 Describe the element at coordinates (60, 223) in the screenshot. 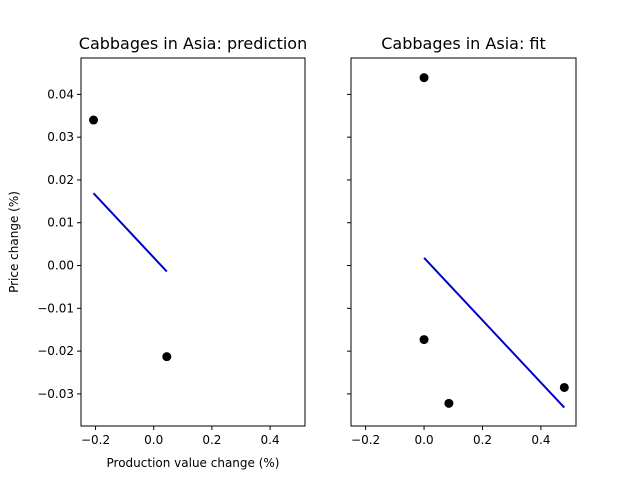

I see `y-tick-label: 0.01` at that location.